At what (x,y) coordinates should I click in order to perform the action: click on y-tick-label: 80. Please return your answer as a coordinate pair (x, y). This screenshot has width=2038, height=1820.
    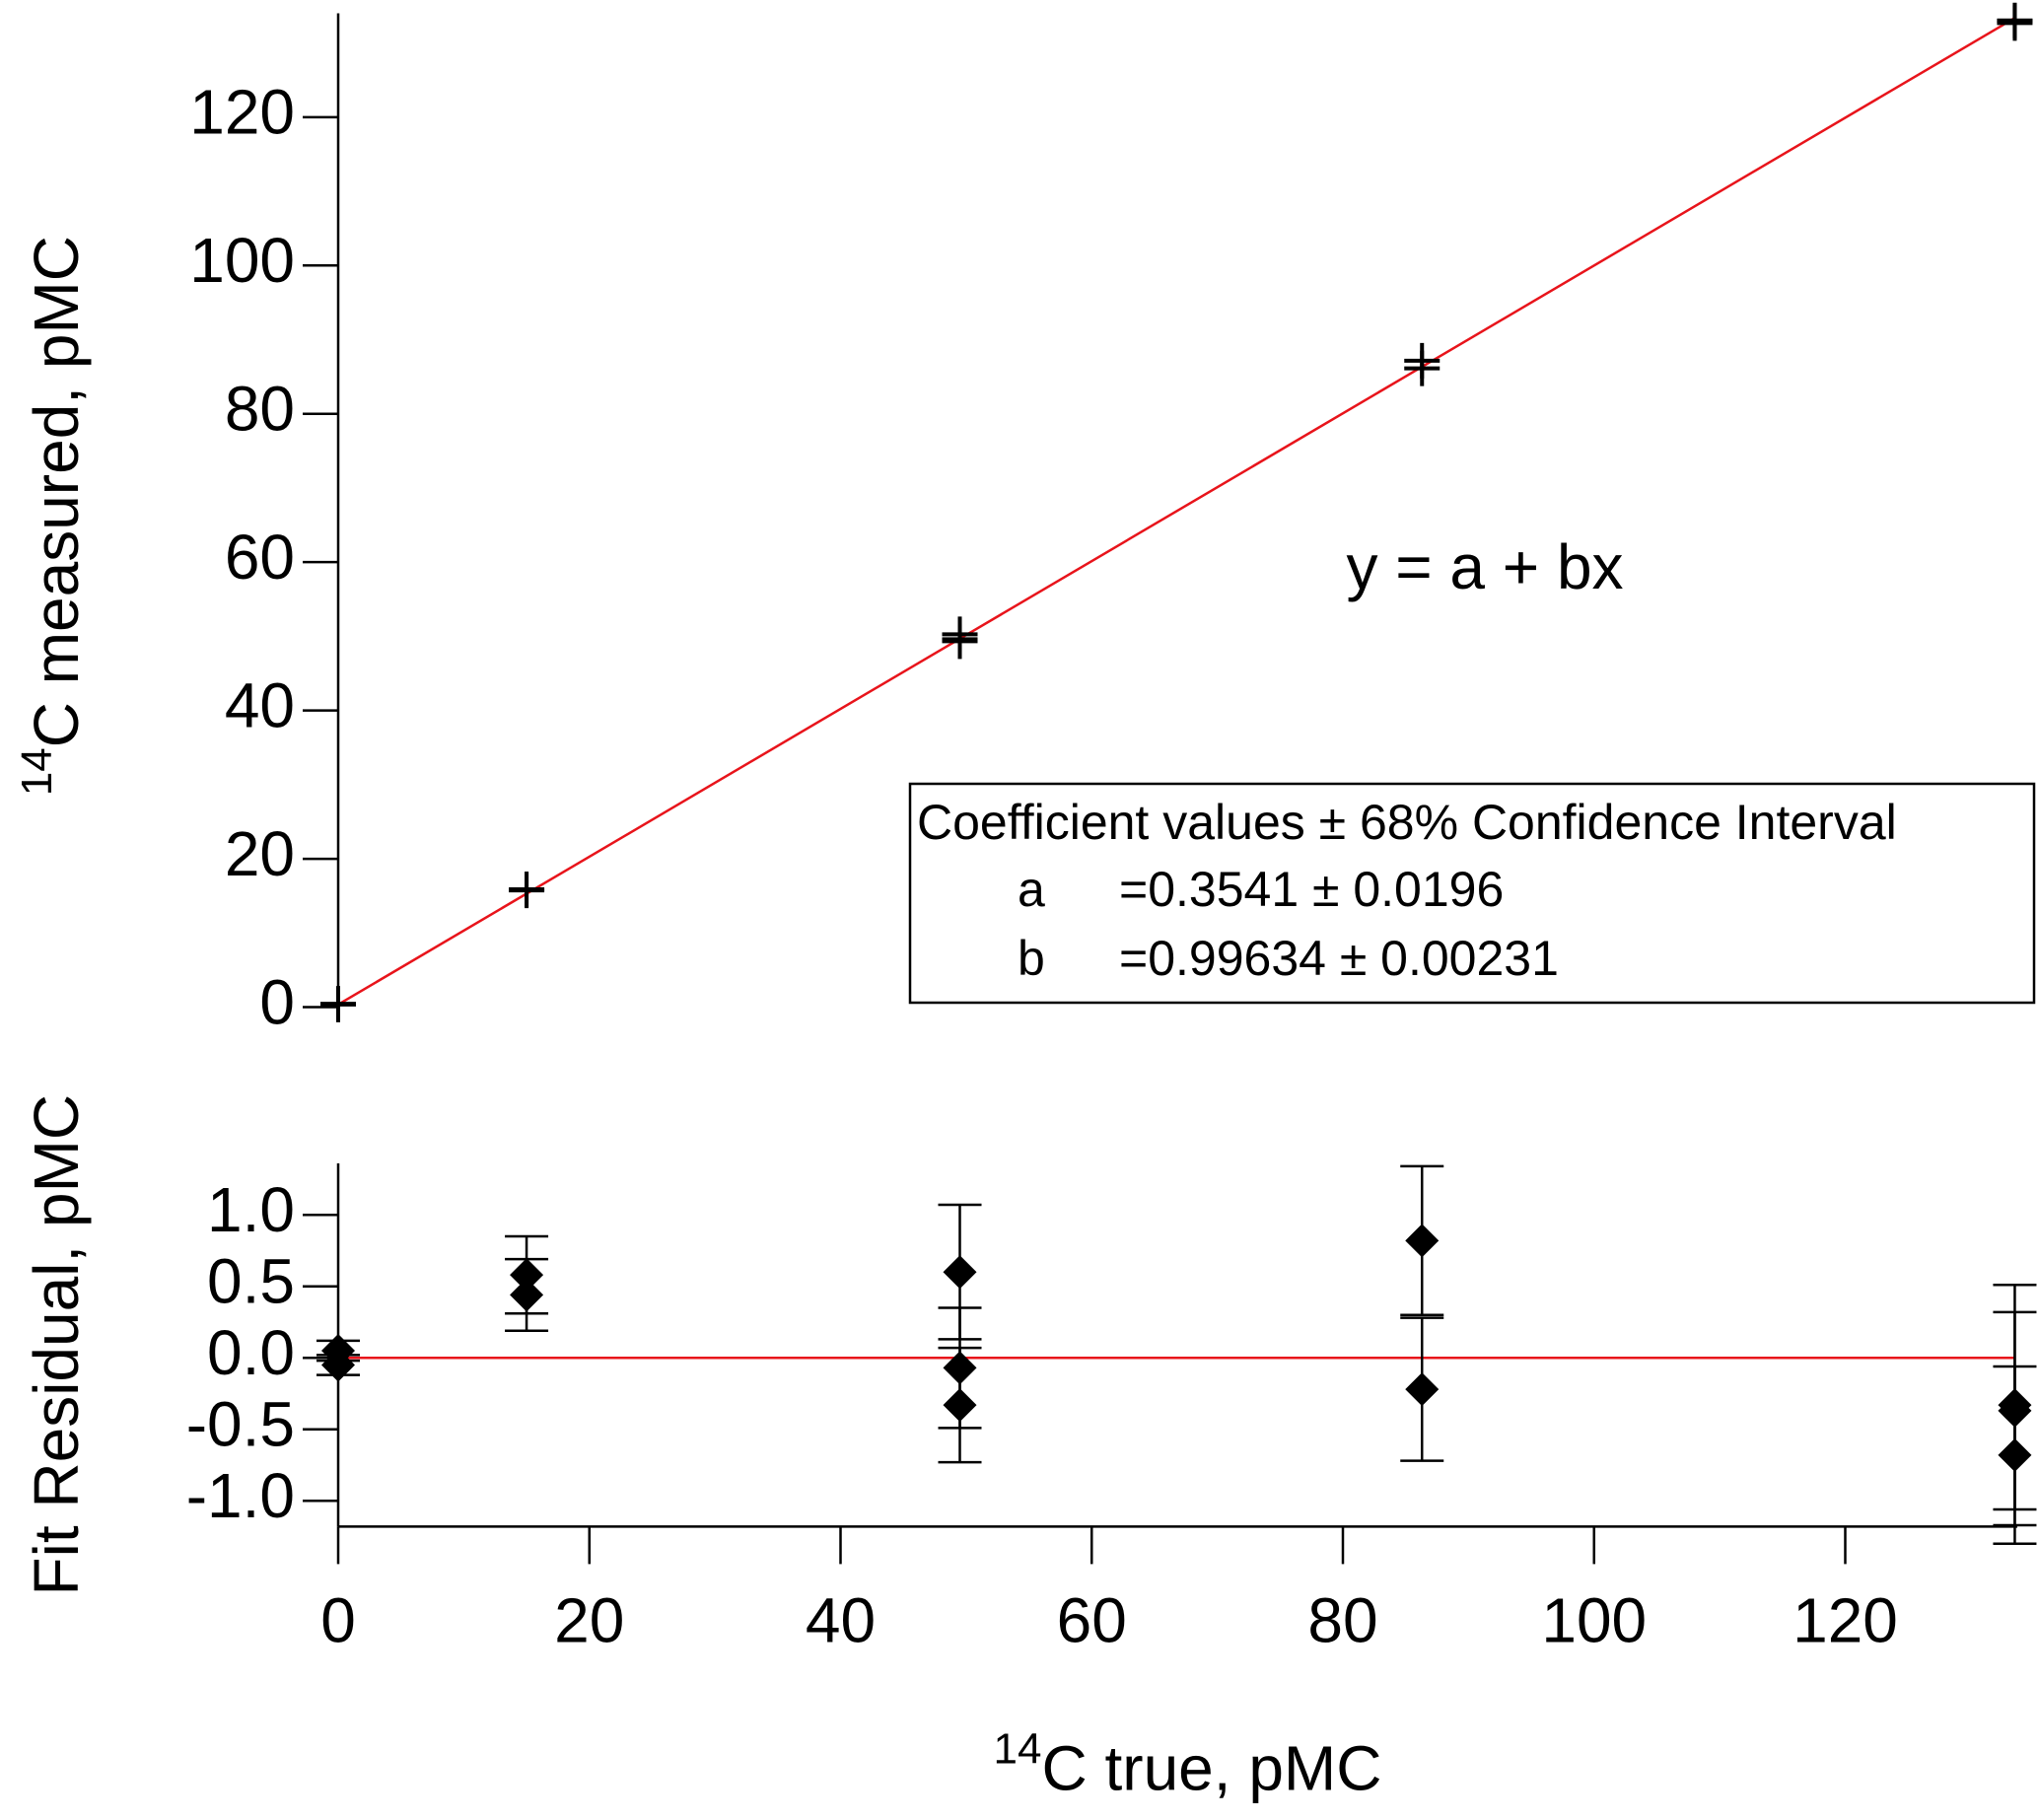
    Looking at the image, I should click on (260, 409).